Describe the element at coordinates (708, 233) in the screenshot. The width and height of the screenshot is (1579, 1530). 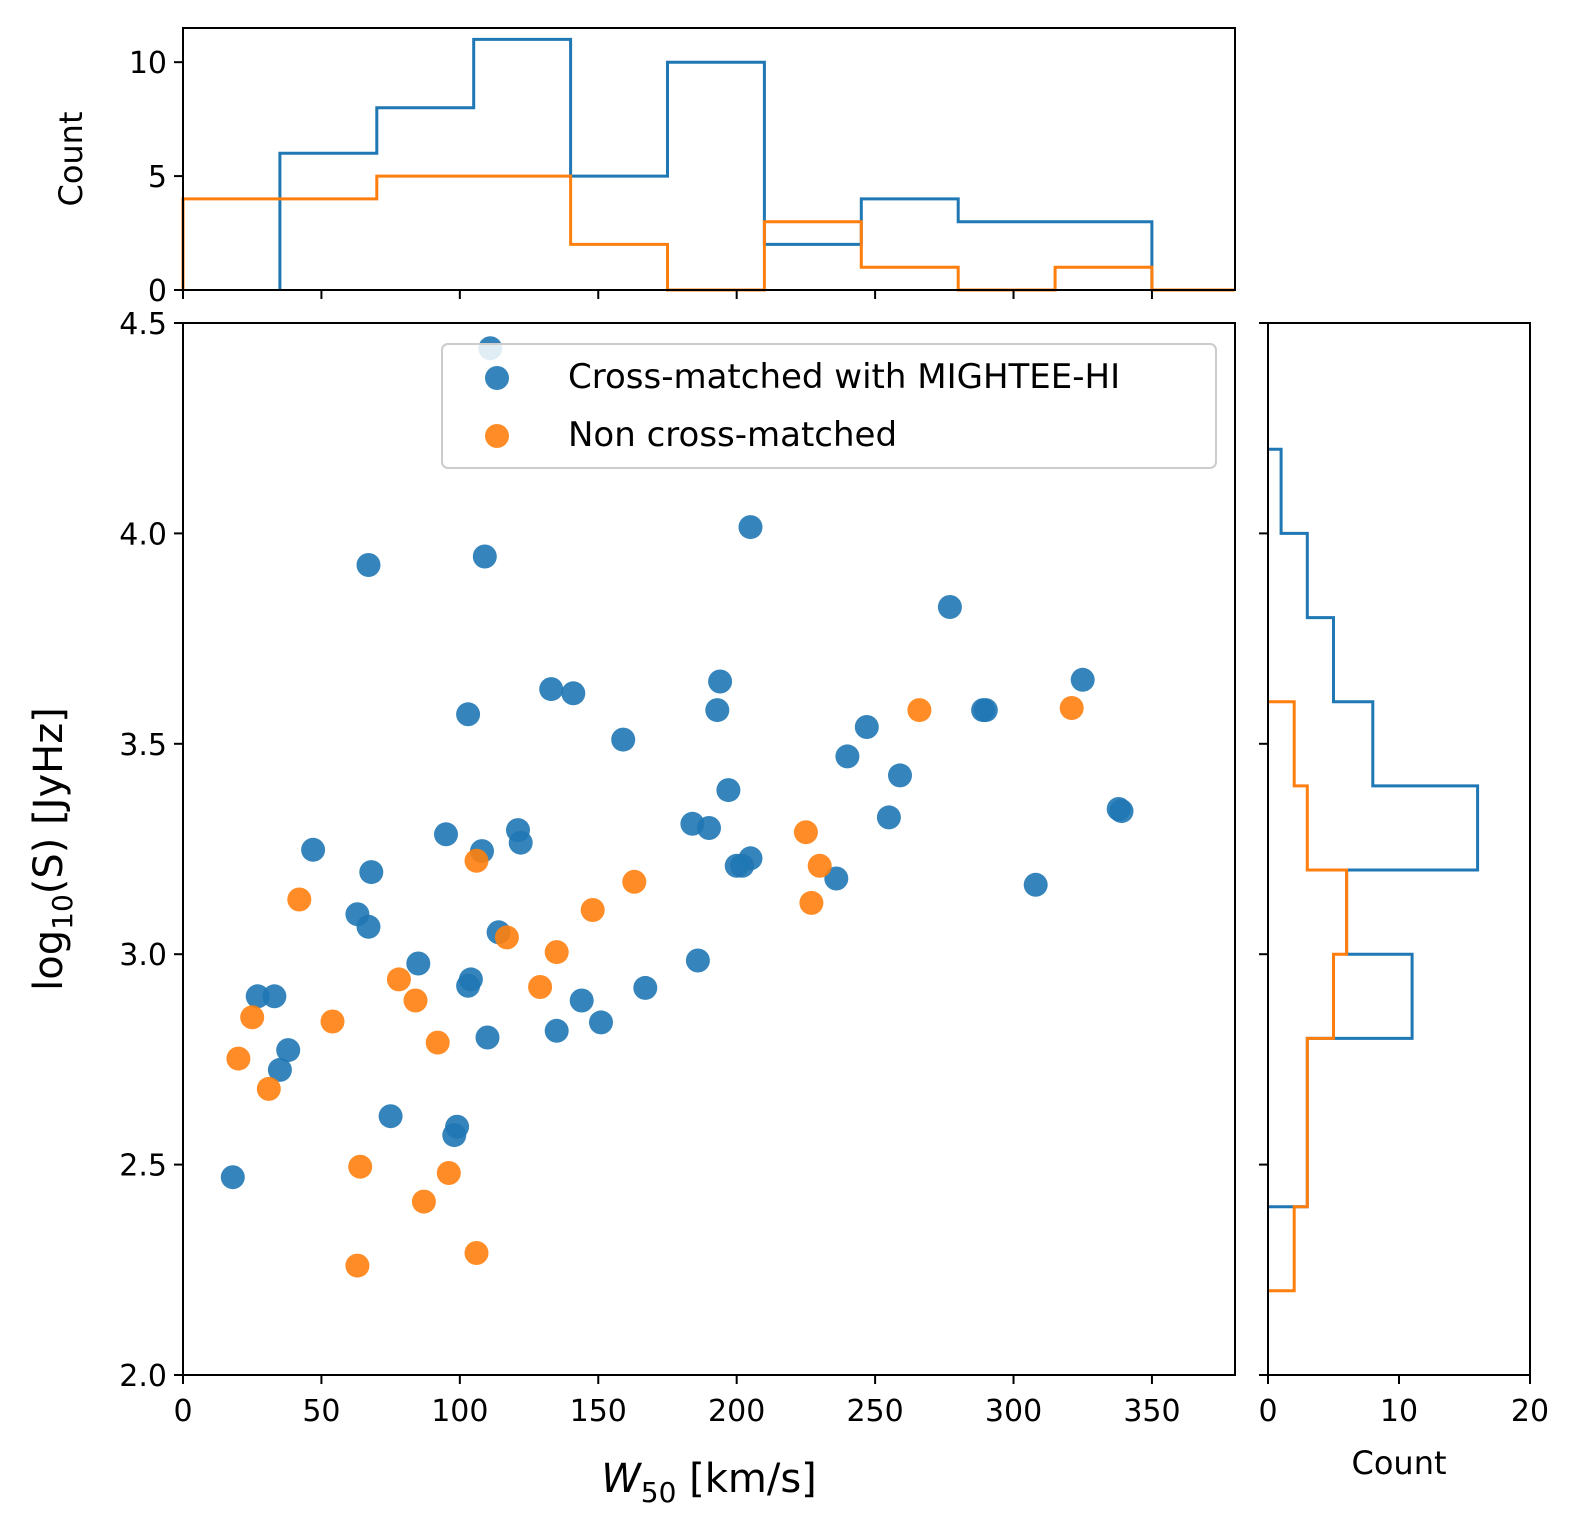
I see `top-hist-non-cross-matched` at that location.